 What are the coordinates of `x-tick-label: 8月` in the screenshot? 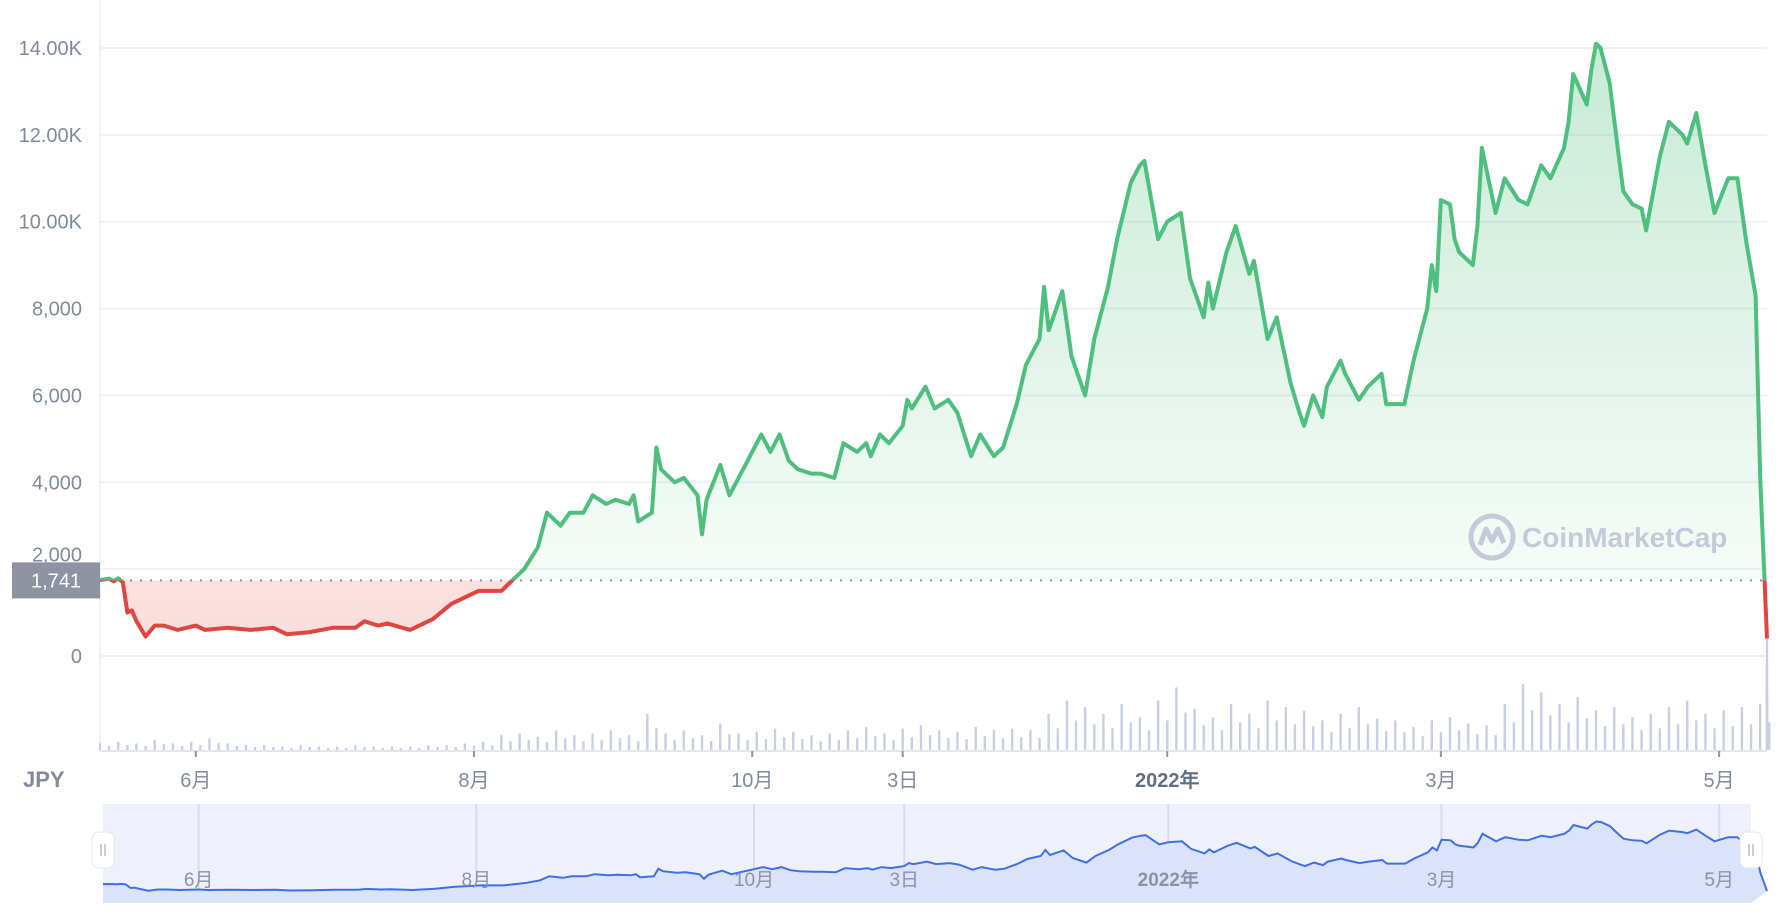 It's located at (473, 781).